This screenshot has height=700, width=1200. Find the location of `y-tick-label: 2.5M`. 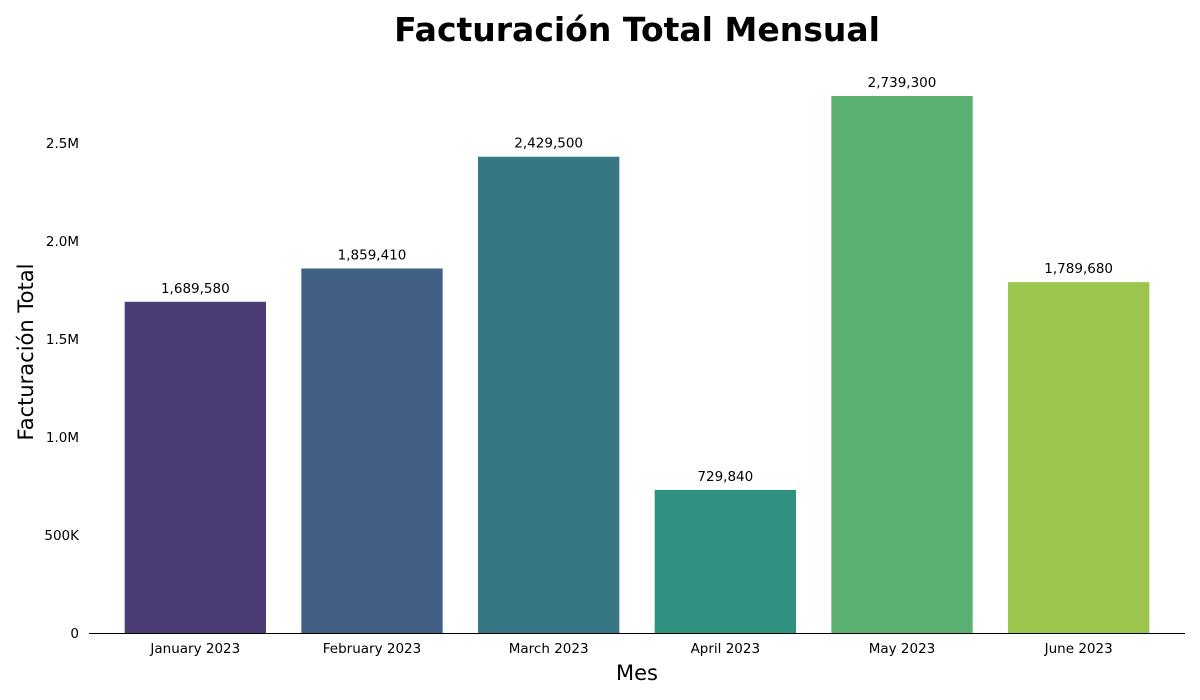

y-tick-label: 2.5M is located at coordinates (62, 144).